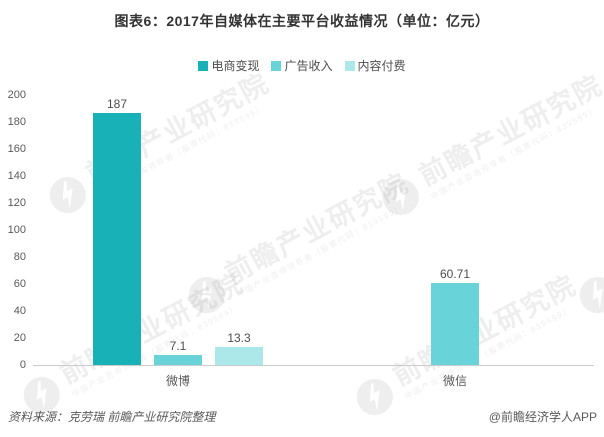 This screenshot has height=437, width=604. Describe the element at coordinates (16, 203) in the screenshot. I see `y-tick-label: 120` at that location.